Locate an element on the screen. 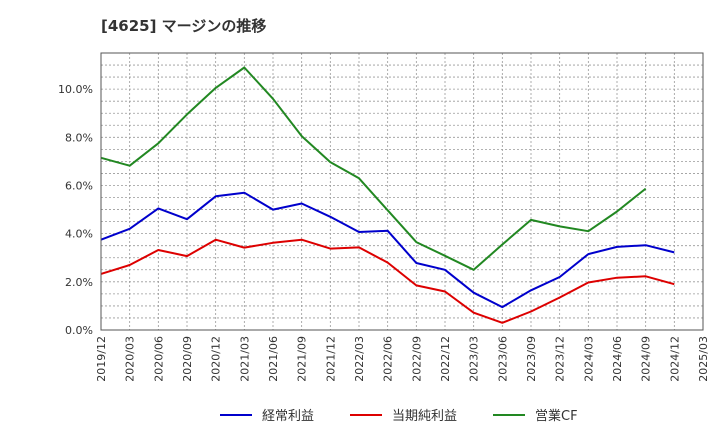  legend: 経常利益 当期純利益 営業CF is located at coordinates (399, 416).